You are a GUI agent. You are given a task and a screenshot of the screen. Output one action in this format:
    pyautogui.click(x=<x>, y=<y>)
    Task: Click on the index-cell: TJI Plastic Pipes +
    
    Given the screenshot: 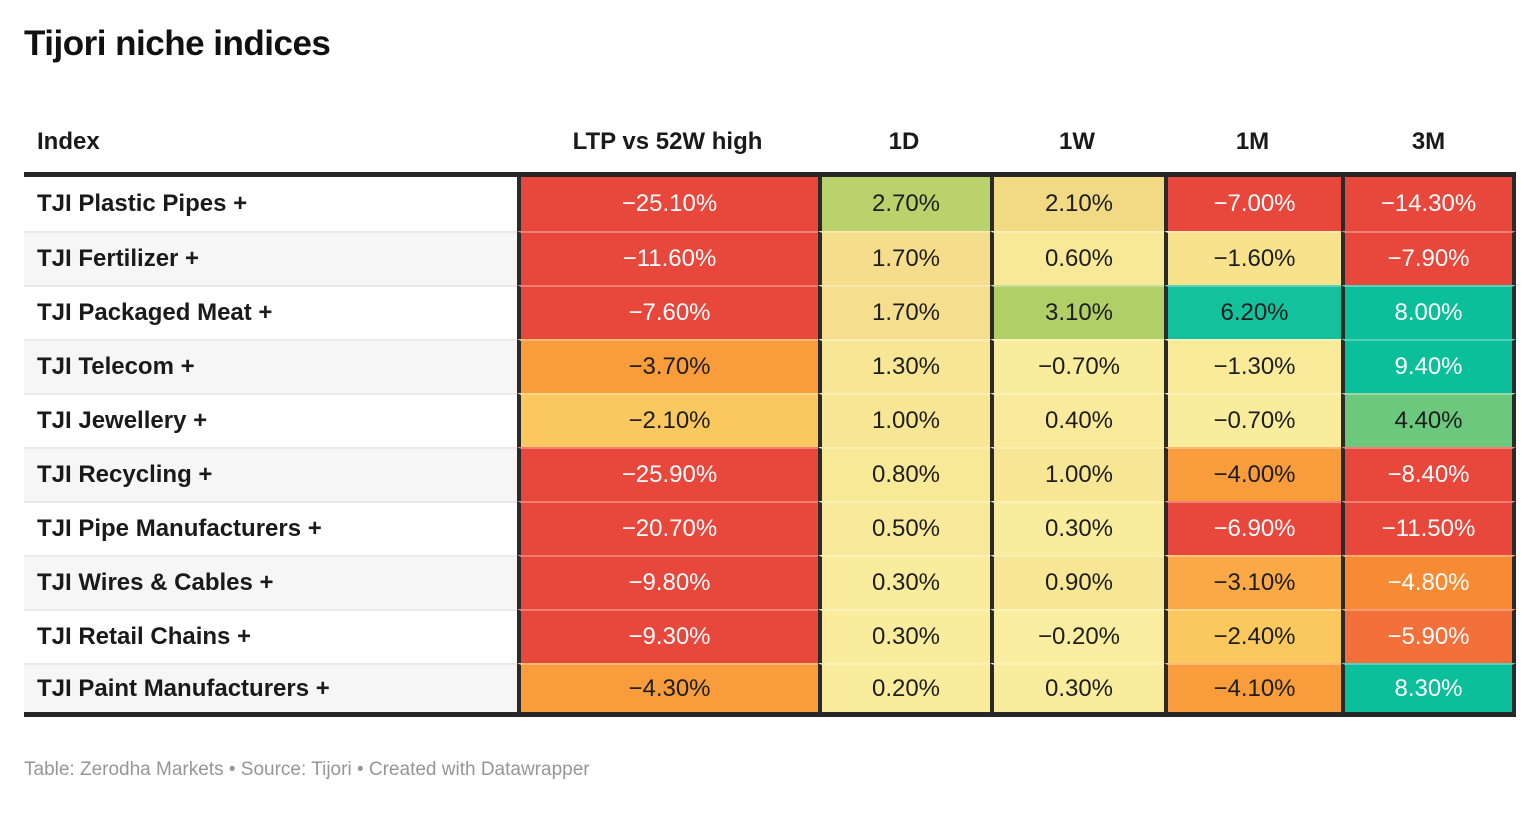 What is the action you would take?
    pyautogui.click(x=270, y=204)
    